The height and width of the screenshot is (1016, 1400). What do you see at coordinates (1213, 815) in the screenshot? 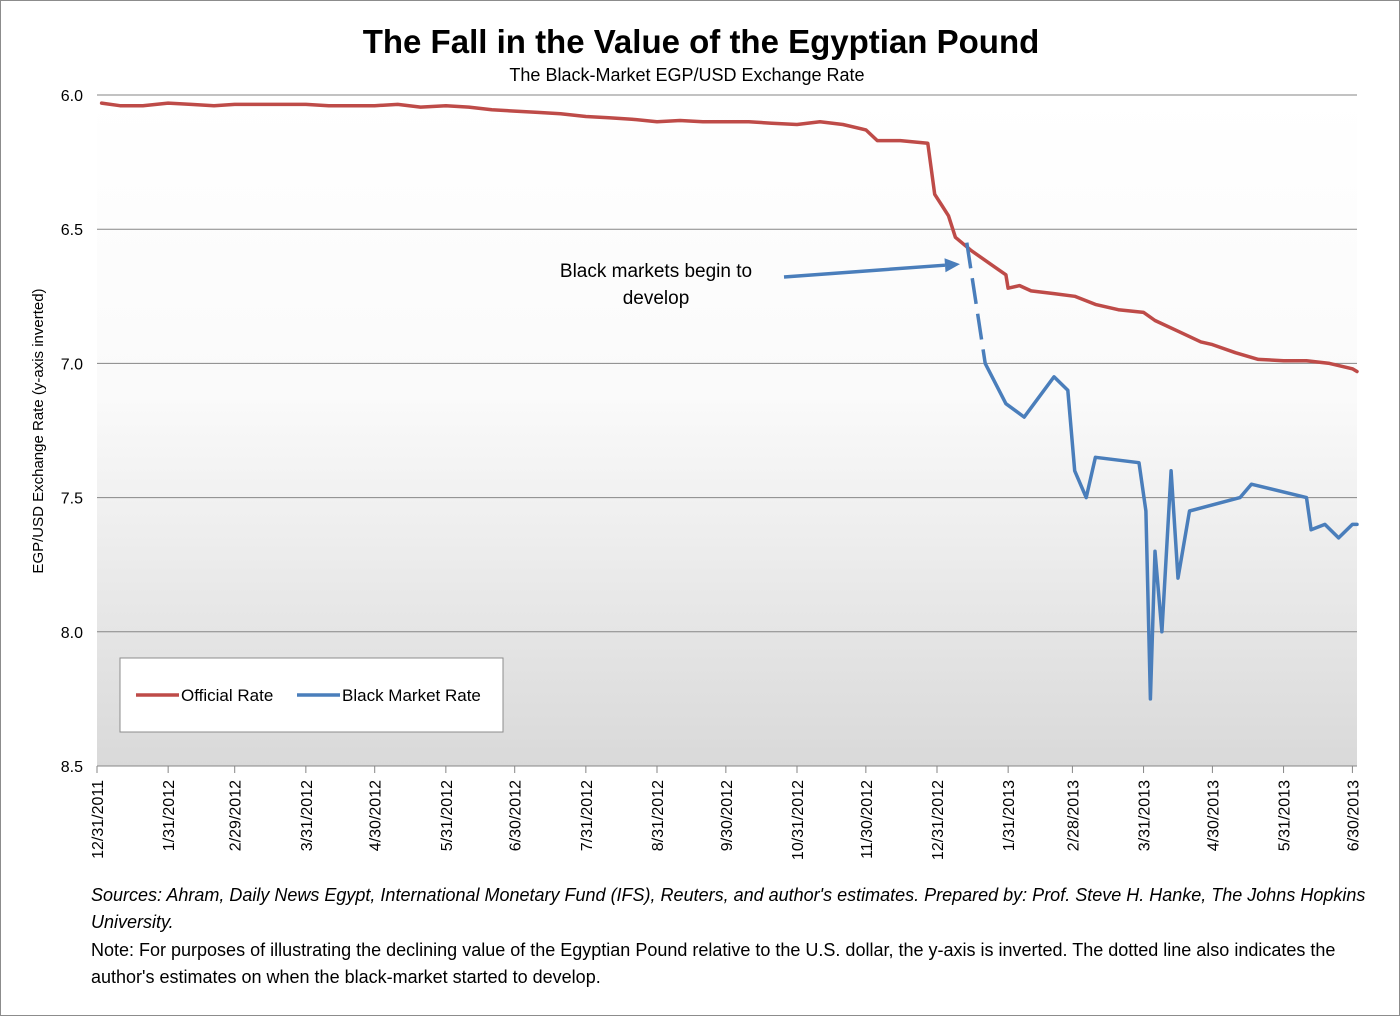
I see `x-tick-label: 4/30/2013` at bounding box center [1213, 815].